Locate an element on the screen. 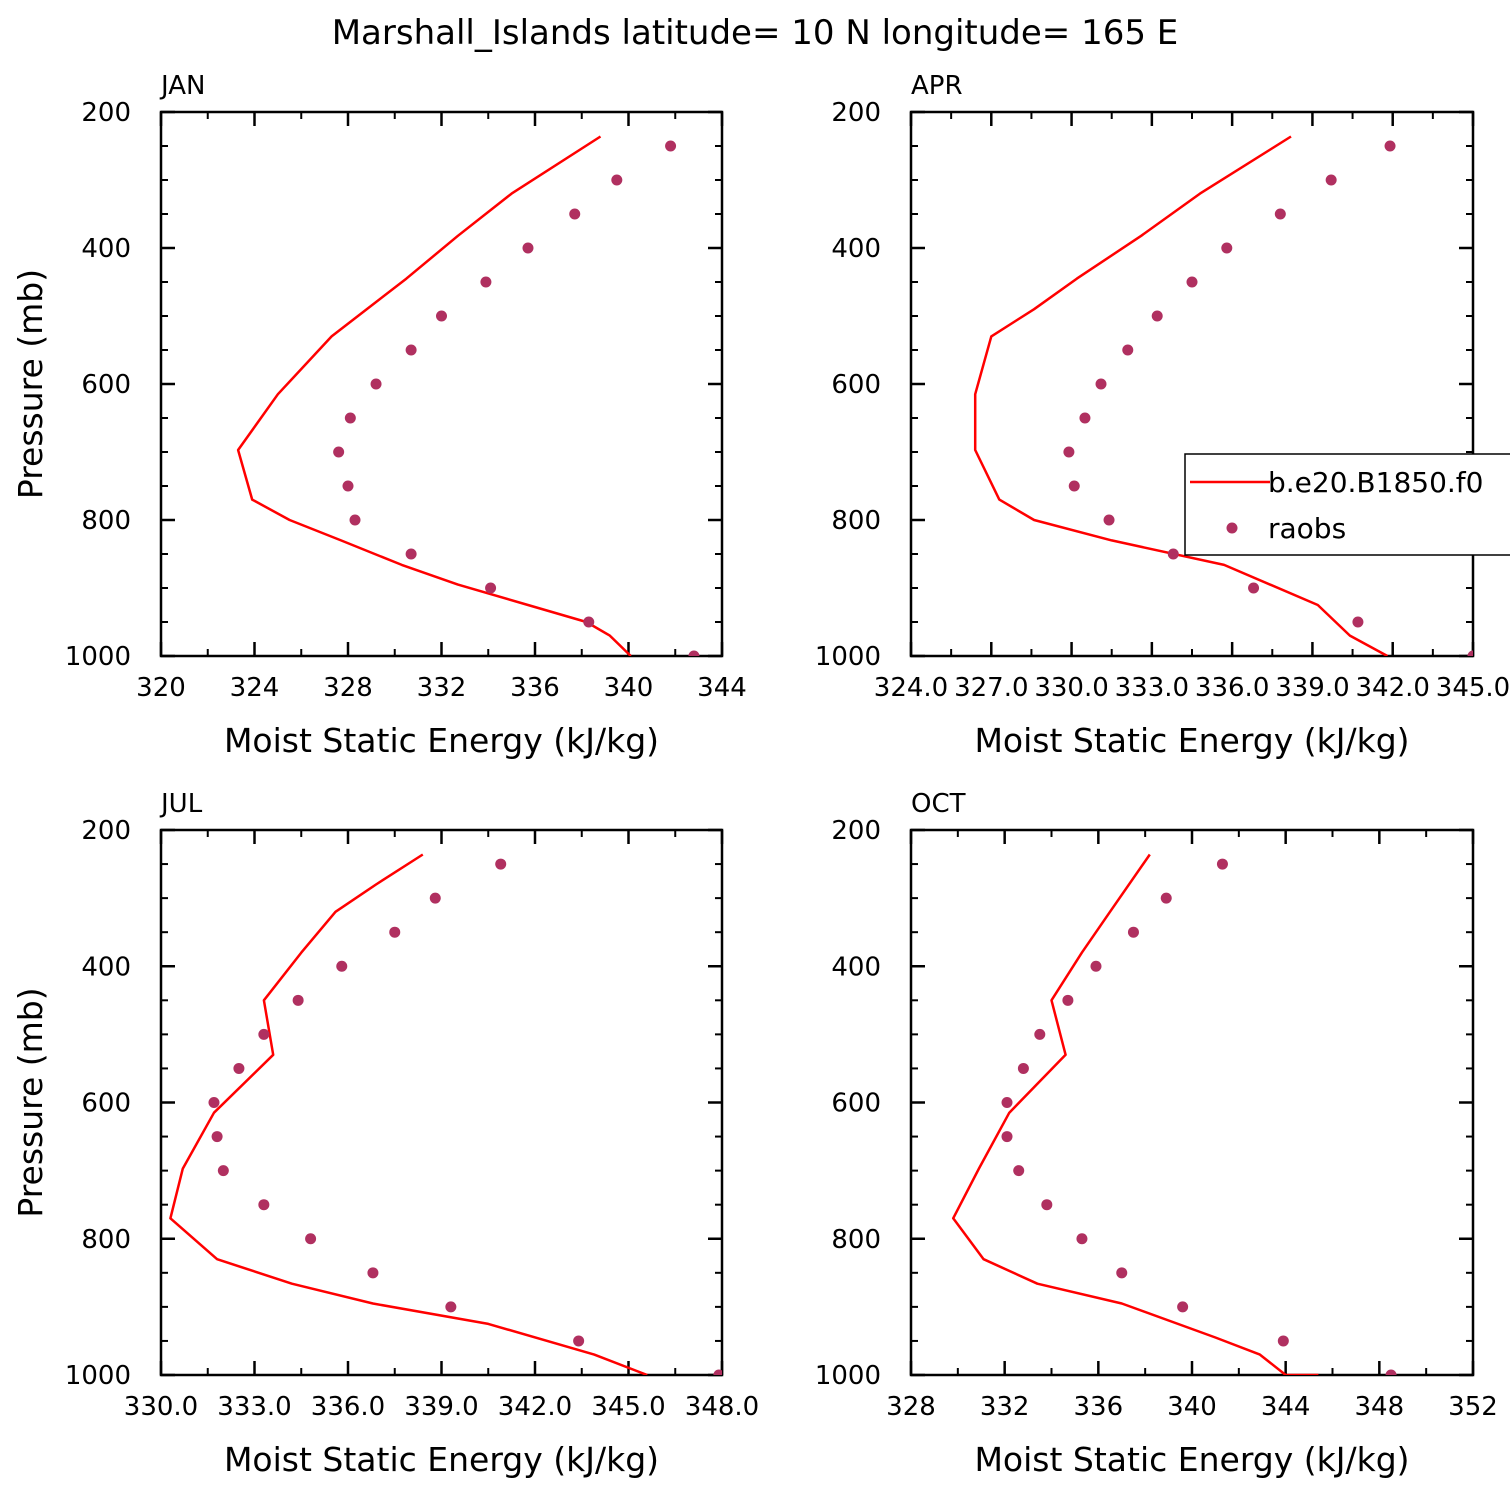  x-tick-label: 352 is located at coordinates (1473, 1407).